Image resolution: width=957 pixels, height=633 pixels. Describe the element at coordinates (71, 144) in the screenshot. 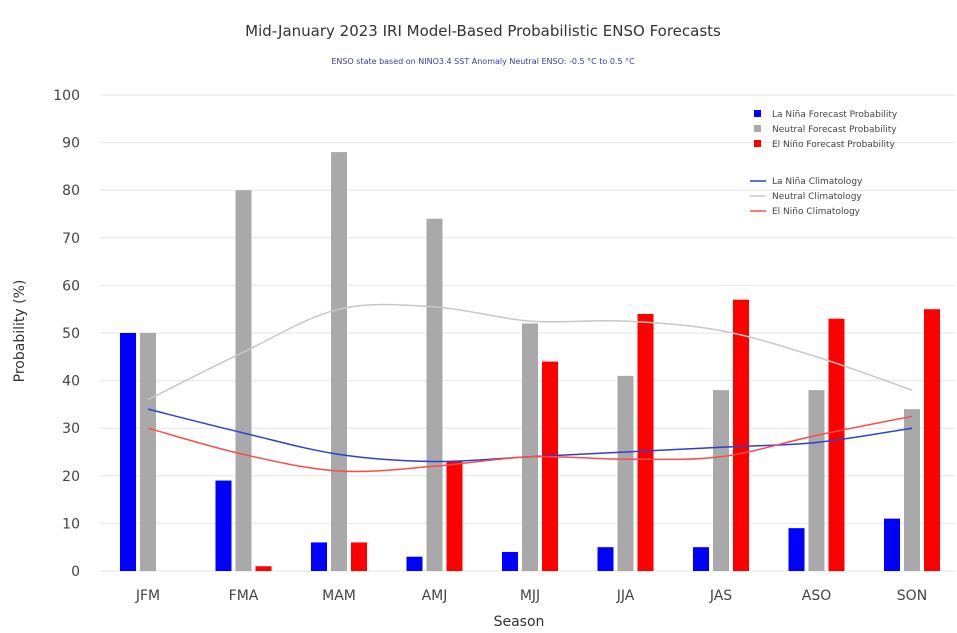

I see `y-tick-label: 90` at that location.